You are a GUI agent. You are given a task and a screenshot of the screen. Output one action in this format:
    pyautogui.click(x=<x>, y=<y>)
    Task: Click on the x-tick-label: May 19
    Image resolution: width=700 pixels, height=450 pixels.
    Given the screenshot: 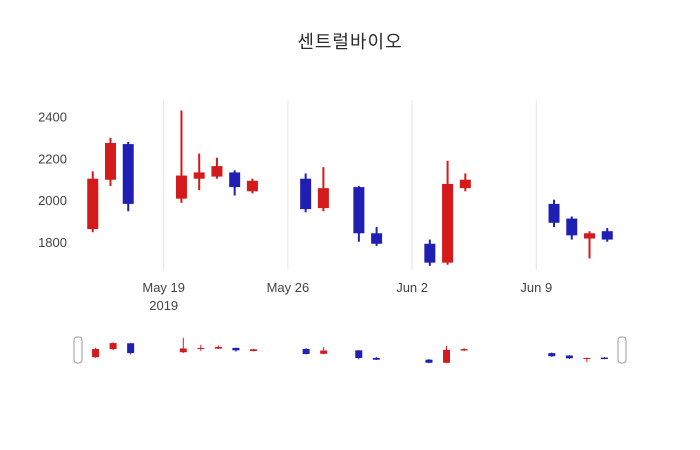 What is the action you would take?
    pyautogui.click(x=163, y=287)
    